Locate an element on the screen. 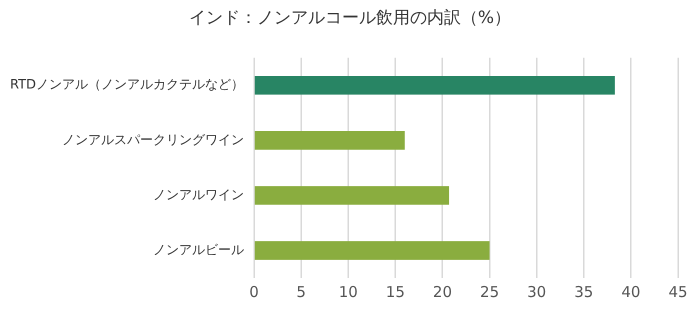 This screenshot has height=312, width=700. x-tick-label: 25 is located at coordinates (490, 291).